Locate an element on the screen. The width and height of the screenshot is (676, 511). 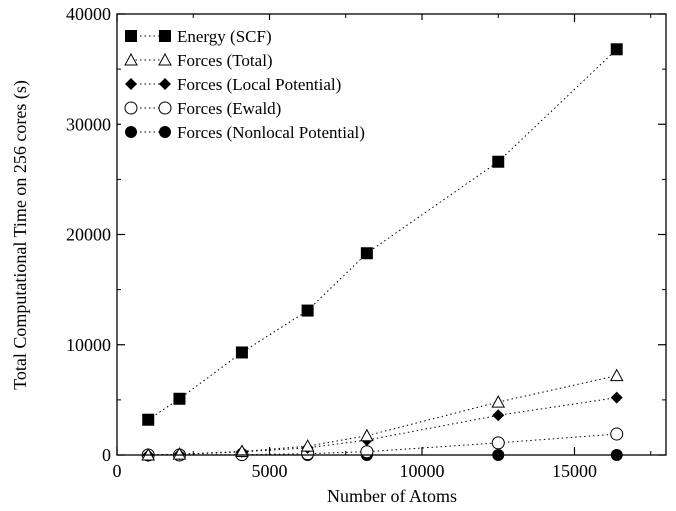
legend-label: Forces (Total) is located at coordinates (225, 60).